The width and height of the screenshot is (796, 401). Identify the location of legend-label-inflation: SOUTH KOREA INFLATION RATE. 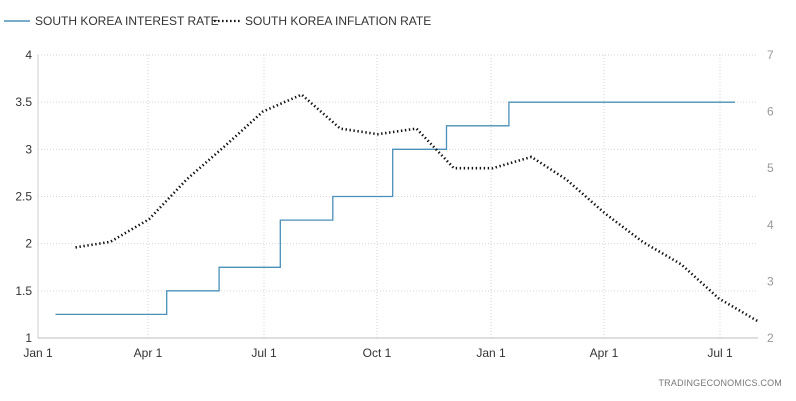
(338, 21).